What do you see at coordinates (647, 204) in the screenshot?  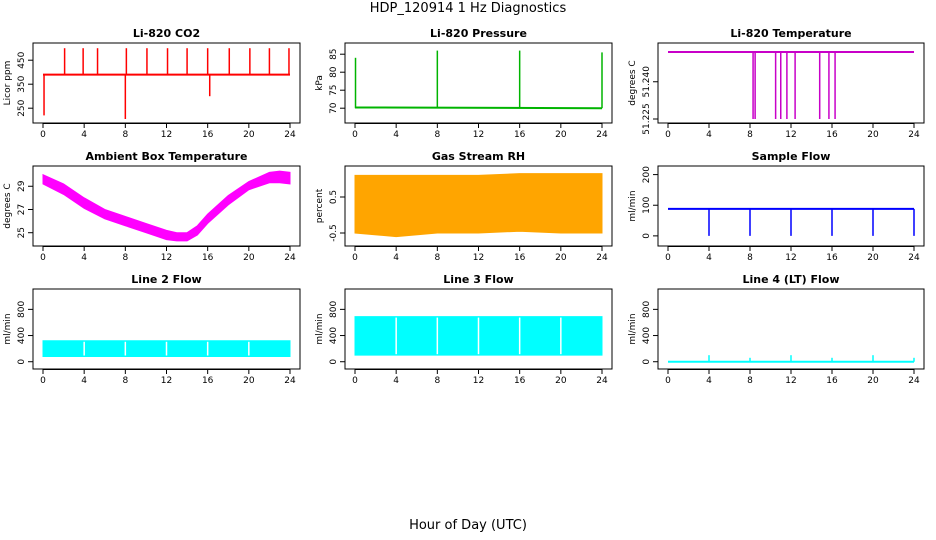 I see `y-tick-label: 100` at bounding box center [647, 204].